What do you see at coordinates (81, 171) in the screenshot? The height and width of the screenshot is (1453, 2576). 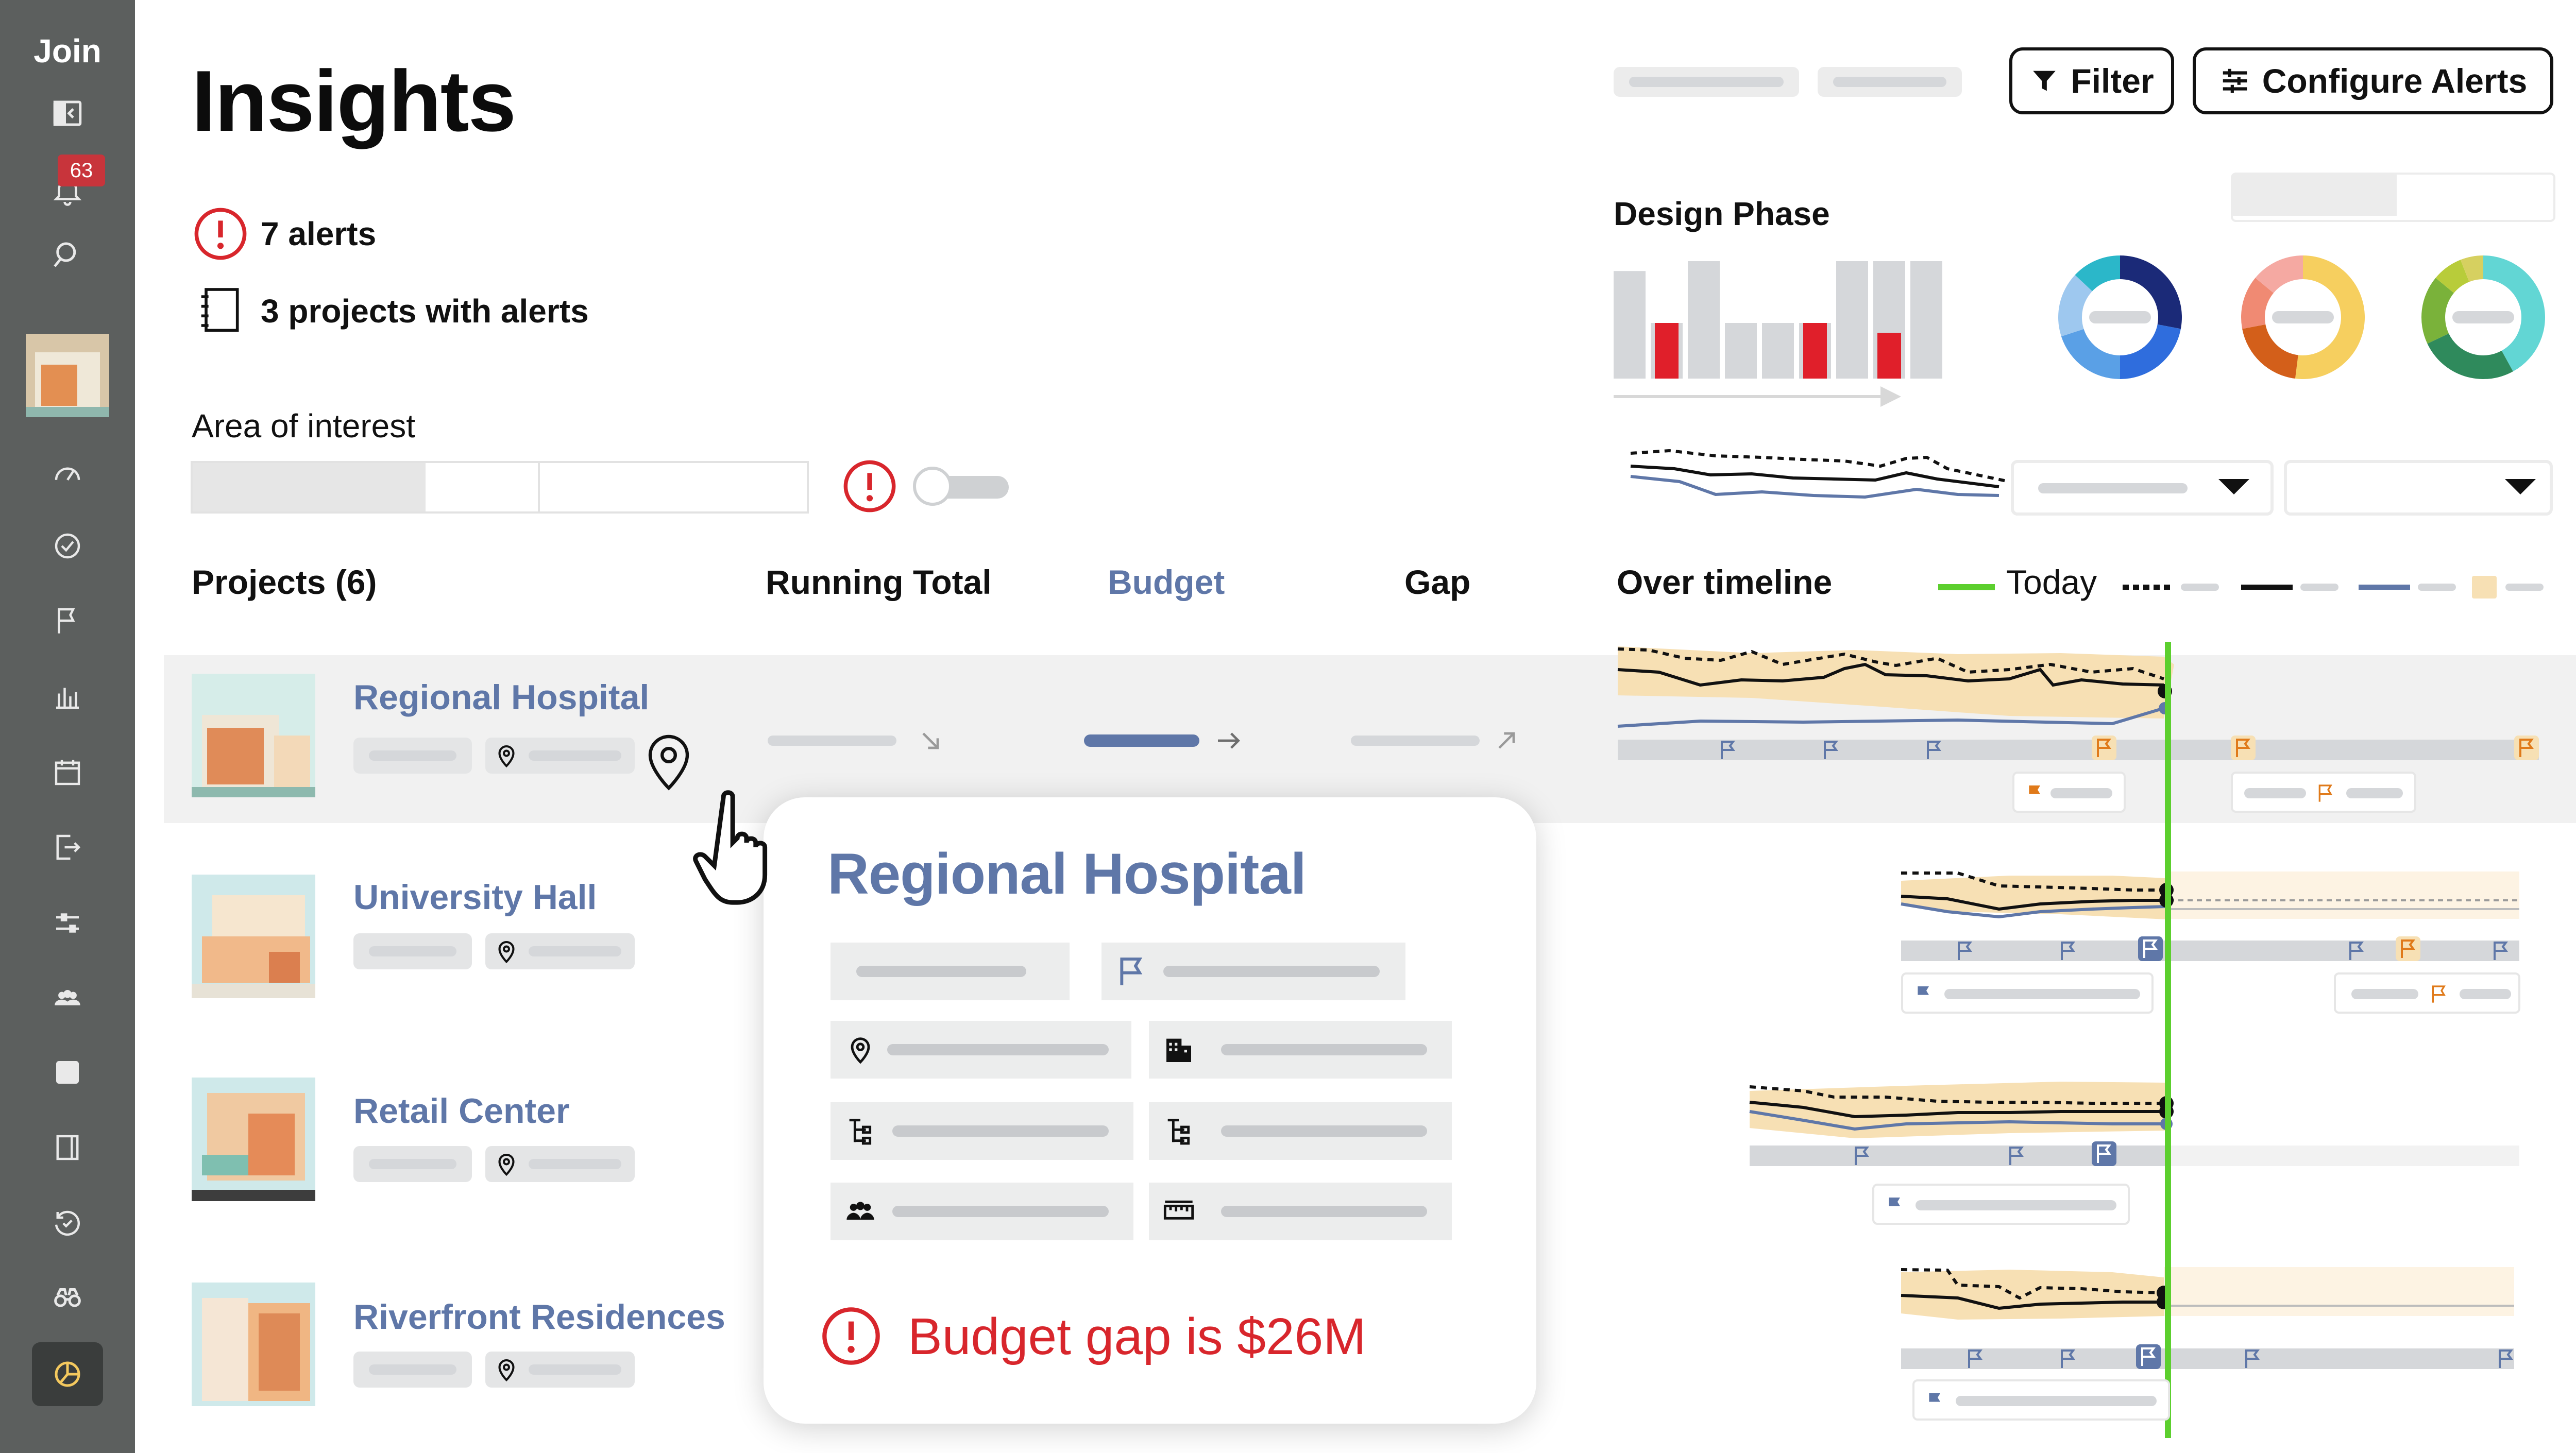 I see `notification-badge: 63` at bounding box center [81, 171].